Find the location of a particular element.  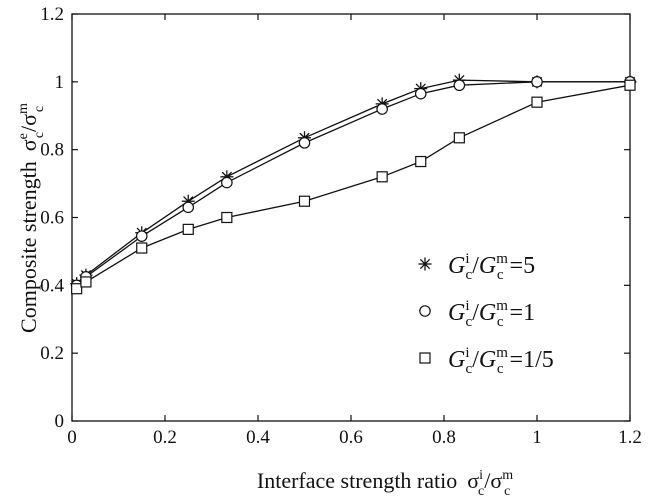

legend-marker-circle is located at coordinates (425, 311).